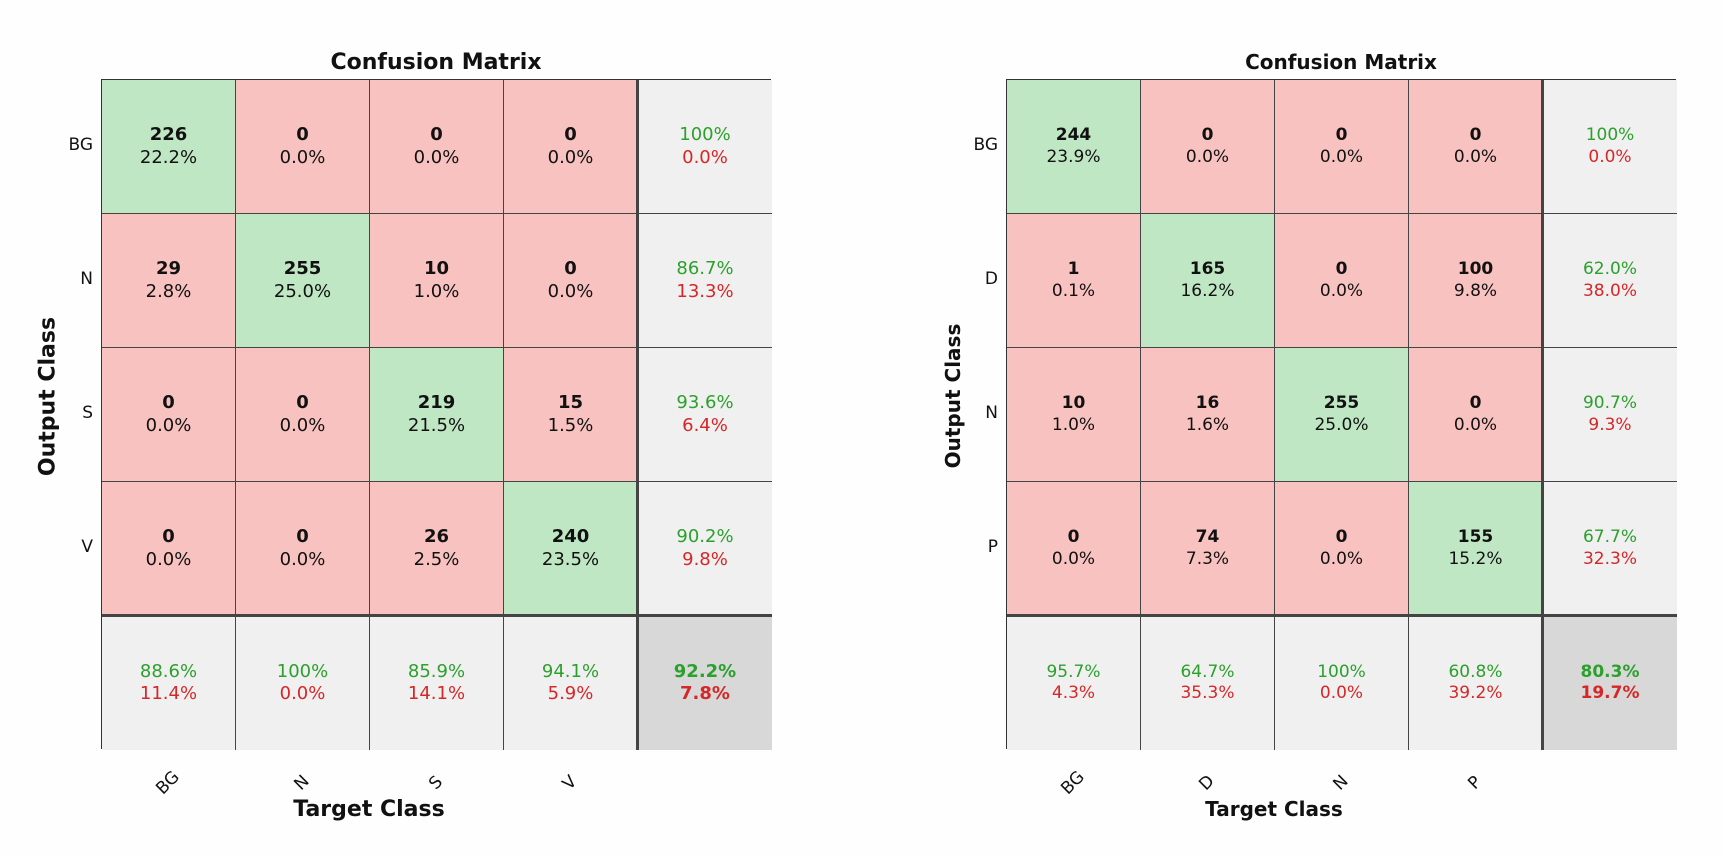  I want to click on row-error: 13.3%, so click(705, 291).